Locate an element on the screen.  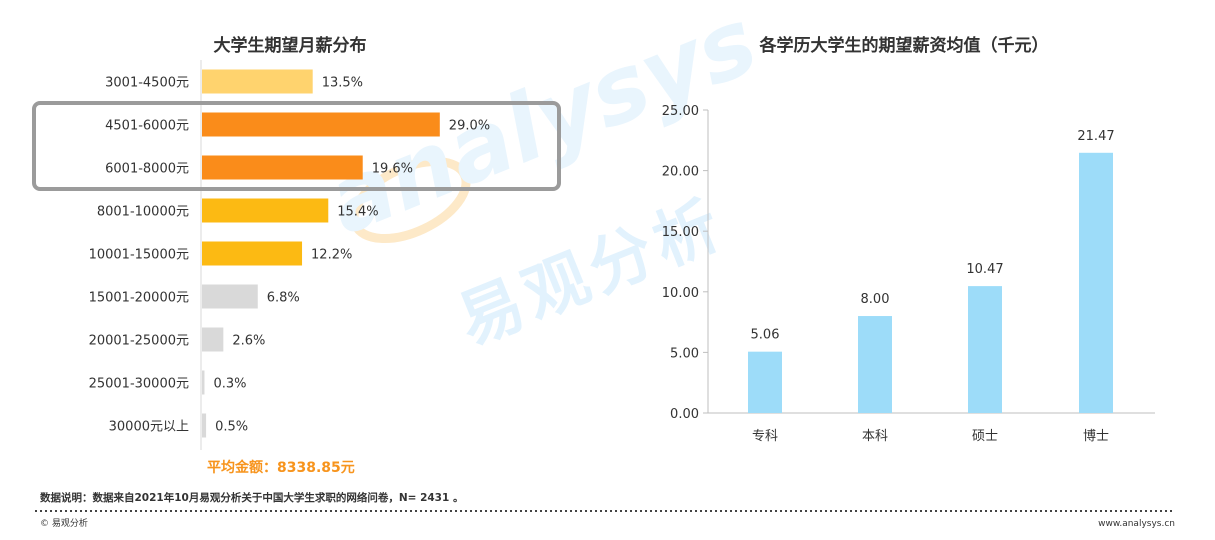
left-category-label: 6001-8000元 is located at coordinates (147, 169).